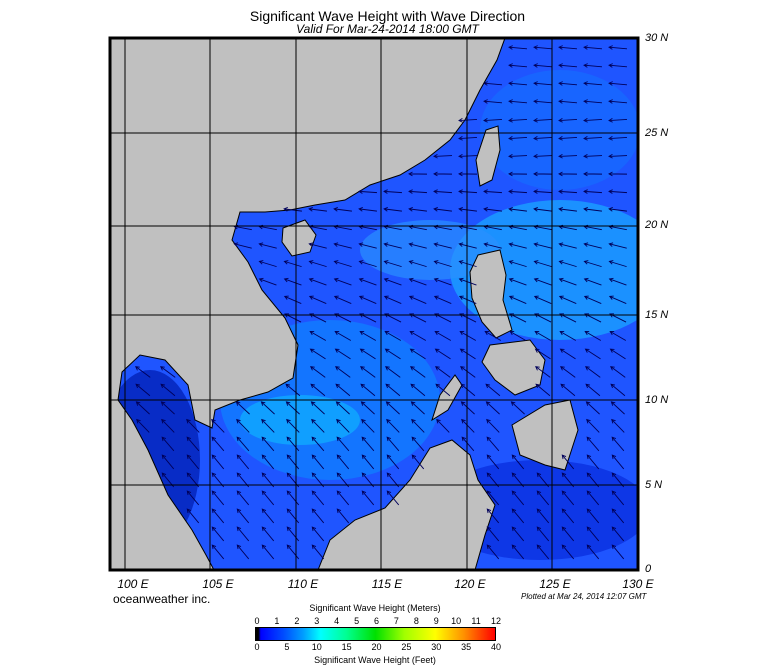 This screenshot has width=775, height=665. What do you see at coordinates (337, 621) in the screenshot?
I see `colorbar-tick-meters: 4` at bounding box center [337, 621].